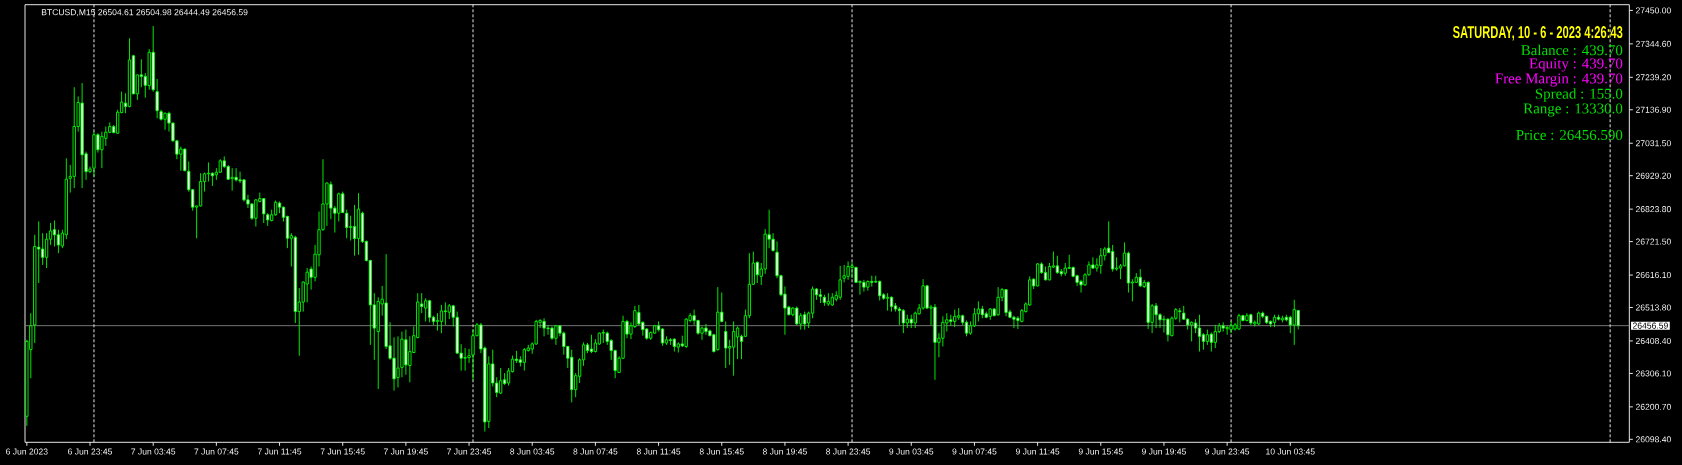  I want to click on x-tick-label: 8 Jun 19:45, so click(784, 451).